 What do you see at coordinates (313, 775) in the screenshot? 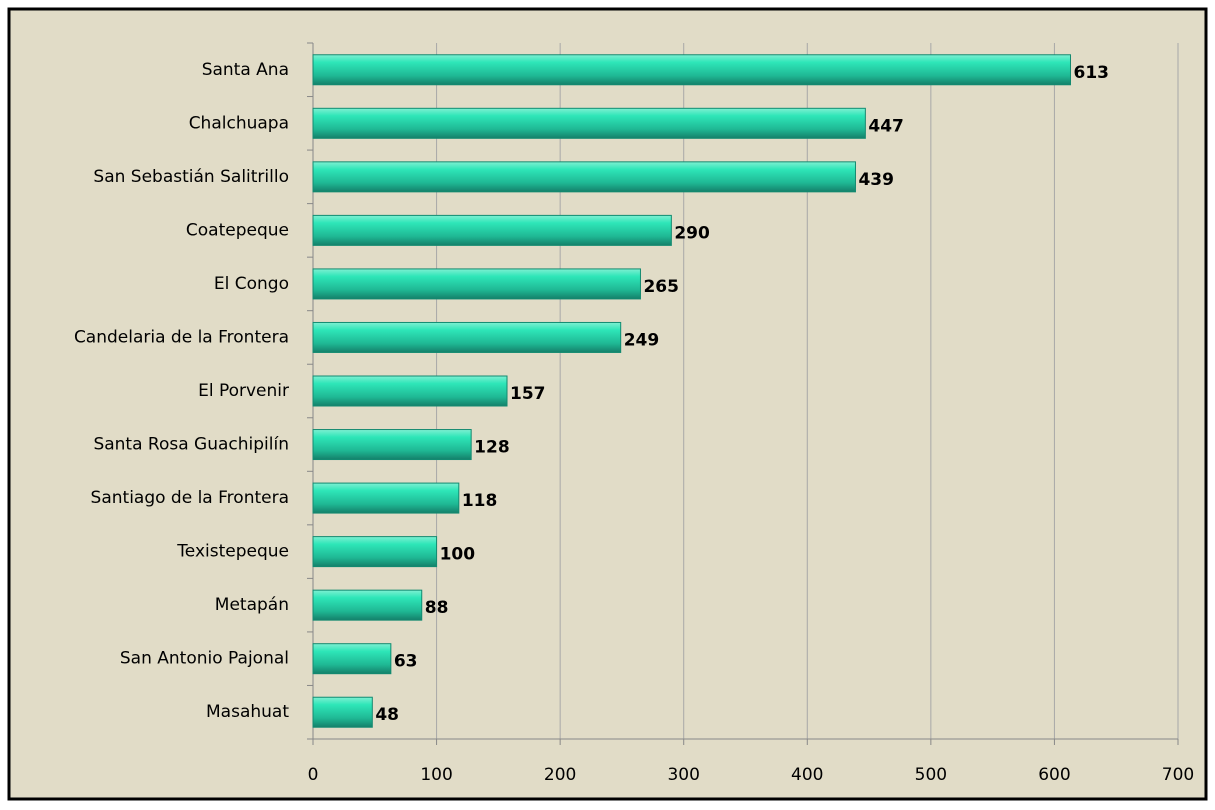
I see `x-tick-label: 0` at bounding box center [313, 775].